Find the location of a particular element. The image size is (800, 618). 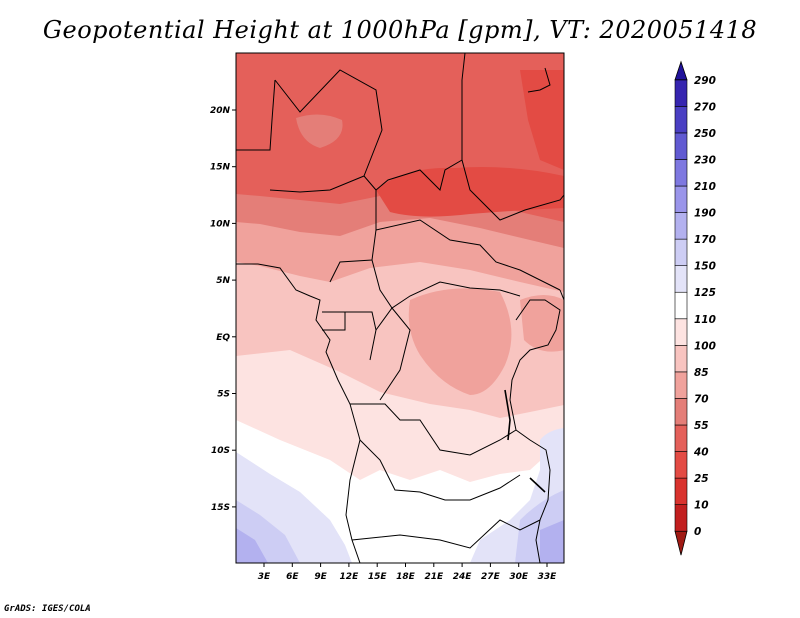

colorbar-label: 55 is located at coordinates (701, 426).